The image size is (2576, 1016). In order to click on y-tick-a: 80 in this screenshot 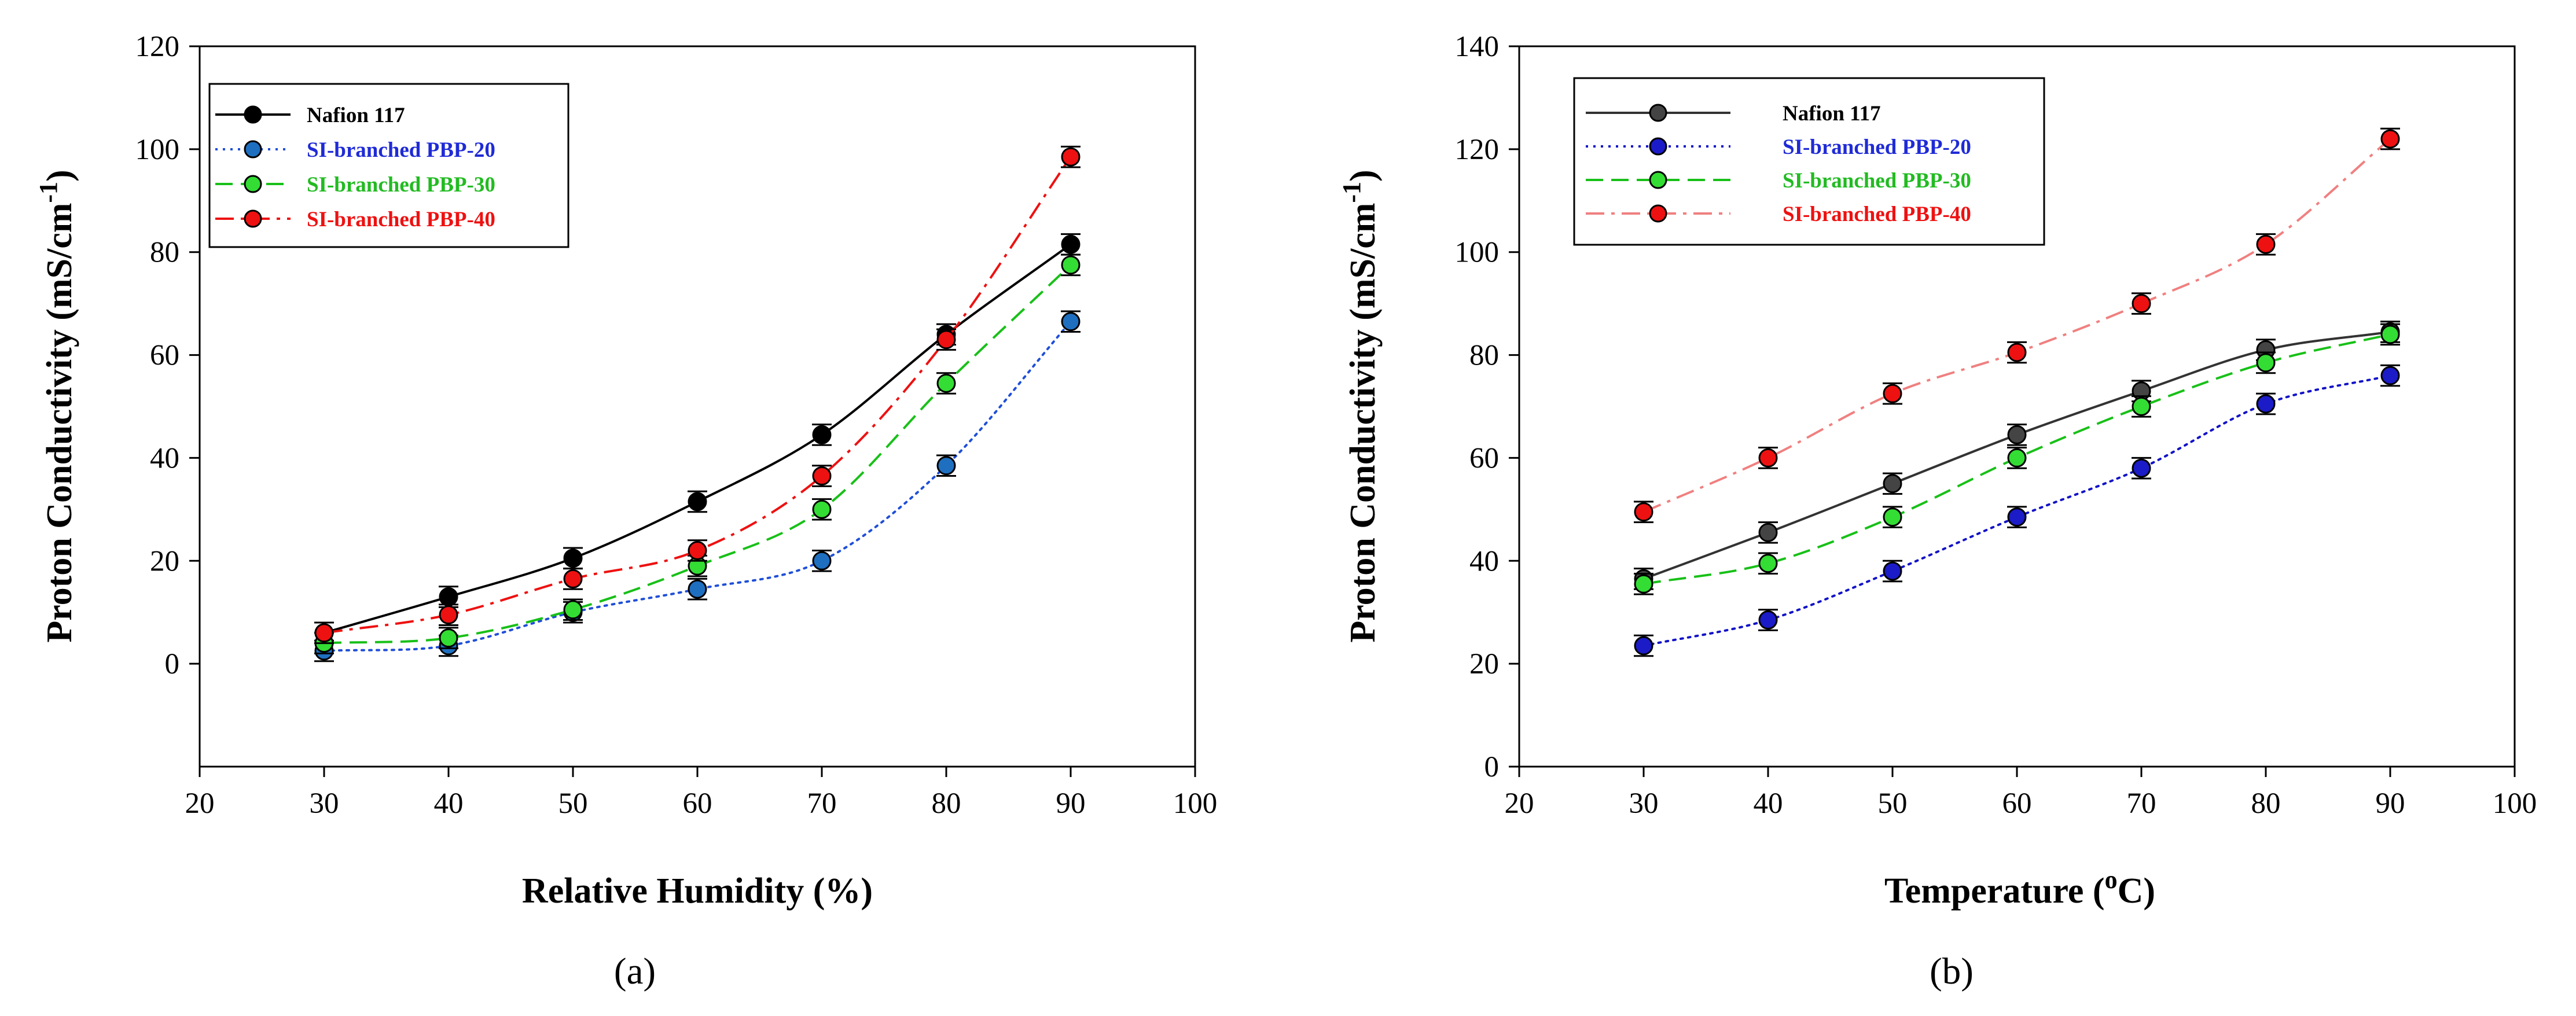, I will do `click(175, 253)`.